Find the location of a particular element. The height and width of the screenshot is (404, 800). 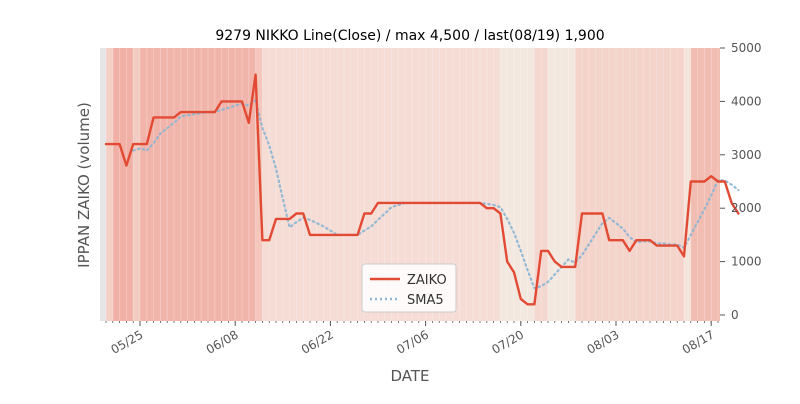

y-axis-title: IPPAN ZAIKO (volume) is located at coordinates (84, 185).